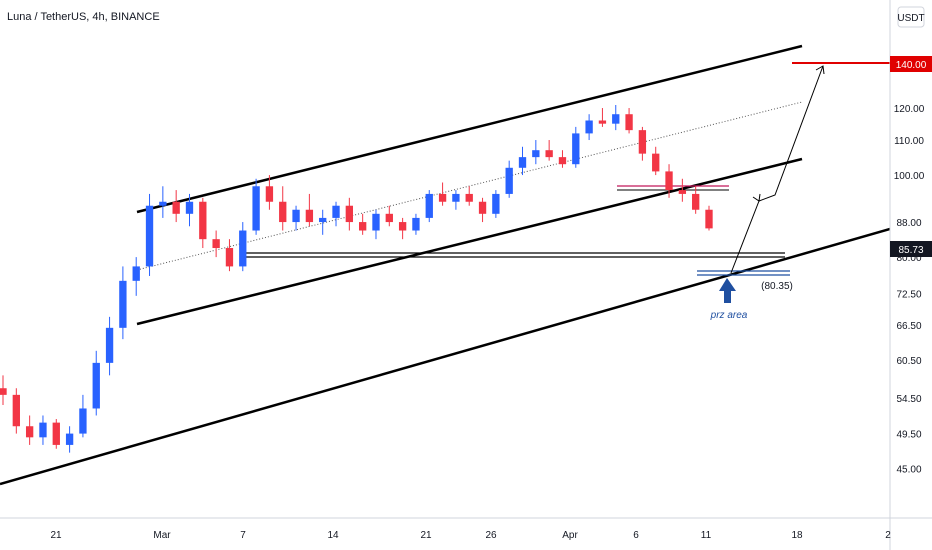 This screenshot has width=932, height=550. Describe the element at coordinates (491, 535) in the screenshot. I see `time-tick-label: 26` at that location.